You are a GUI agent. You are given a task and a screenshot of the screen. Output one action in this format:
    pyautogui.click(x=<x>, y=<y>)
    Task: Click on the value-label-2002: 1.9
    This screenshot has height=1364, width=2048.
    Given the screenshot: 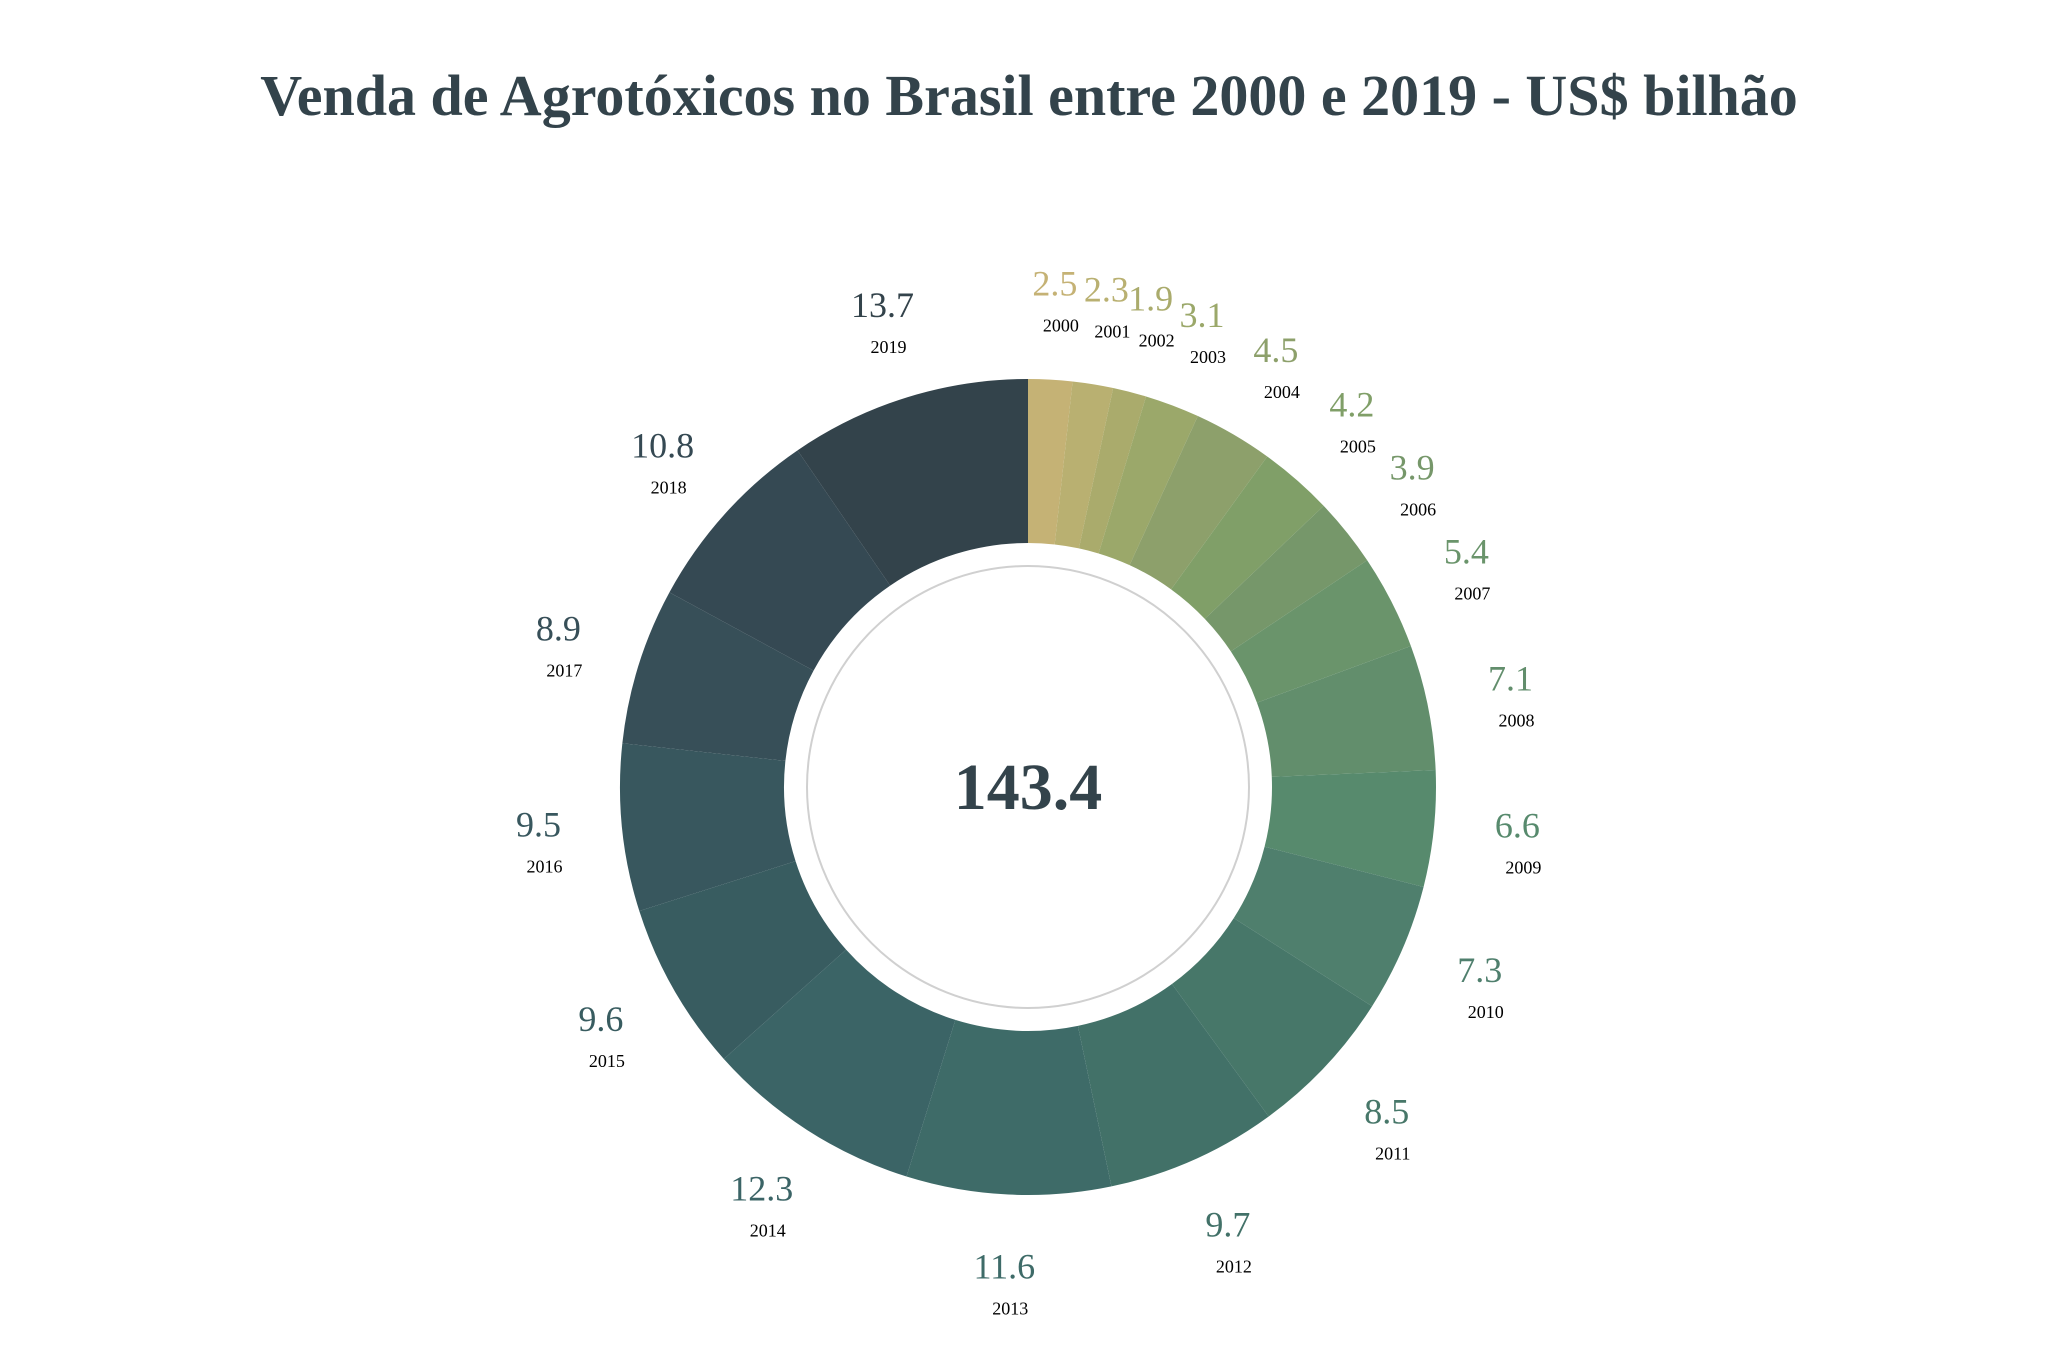 What is the action you would take?
    pyautogui.click(x=1150, y=299)
    